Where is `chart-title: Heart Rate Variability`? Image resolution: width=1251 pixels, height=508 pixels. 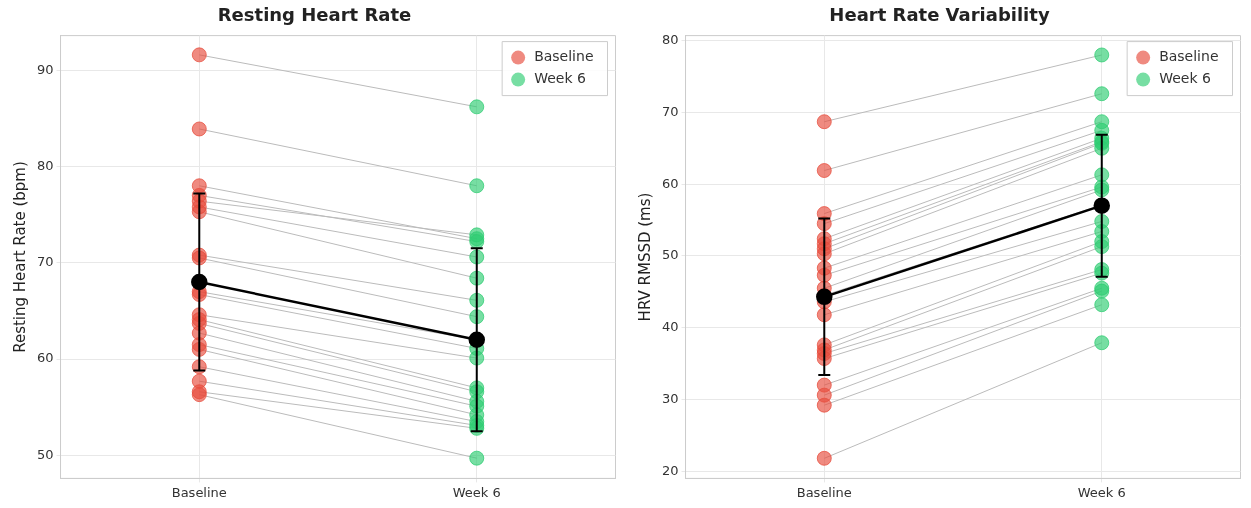 chart-title: Heart Rate Variability is located at coordinates (939, 15).